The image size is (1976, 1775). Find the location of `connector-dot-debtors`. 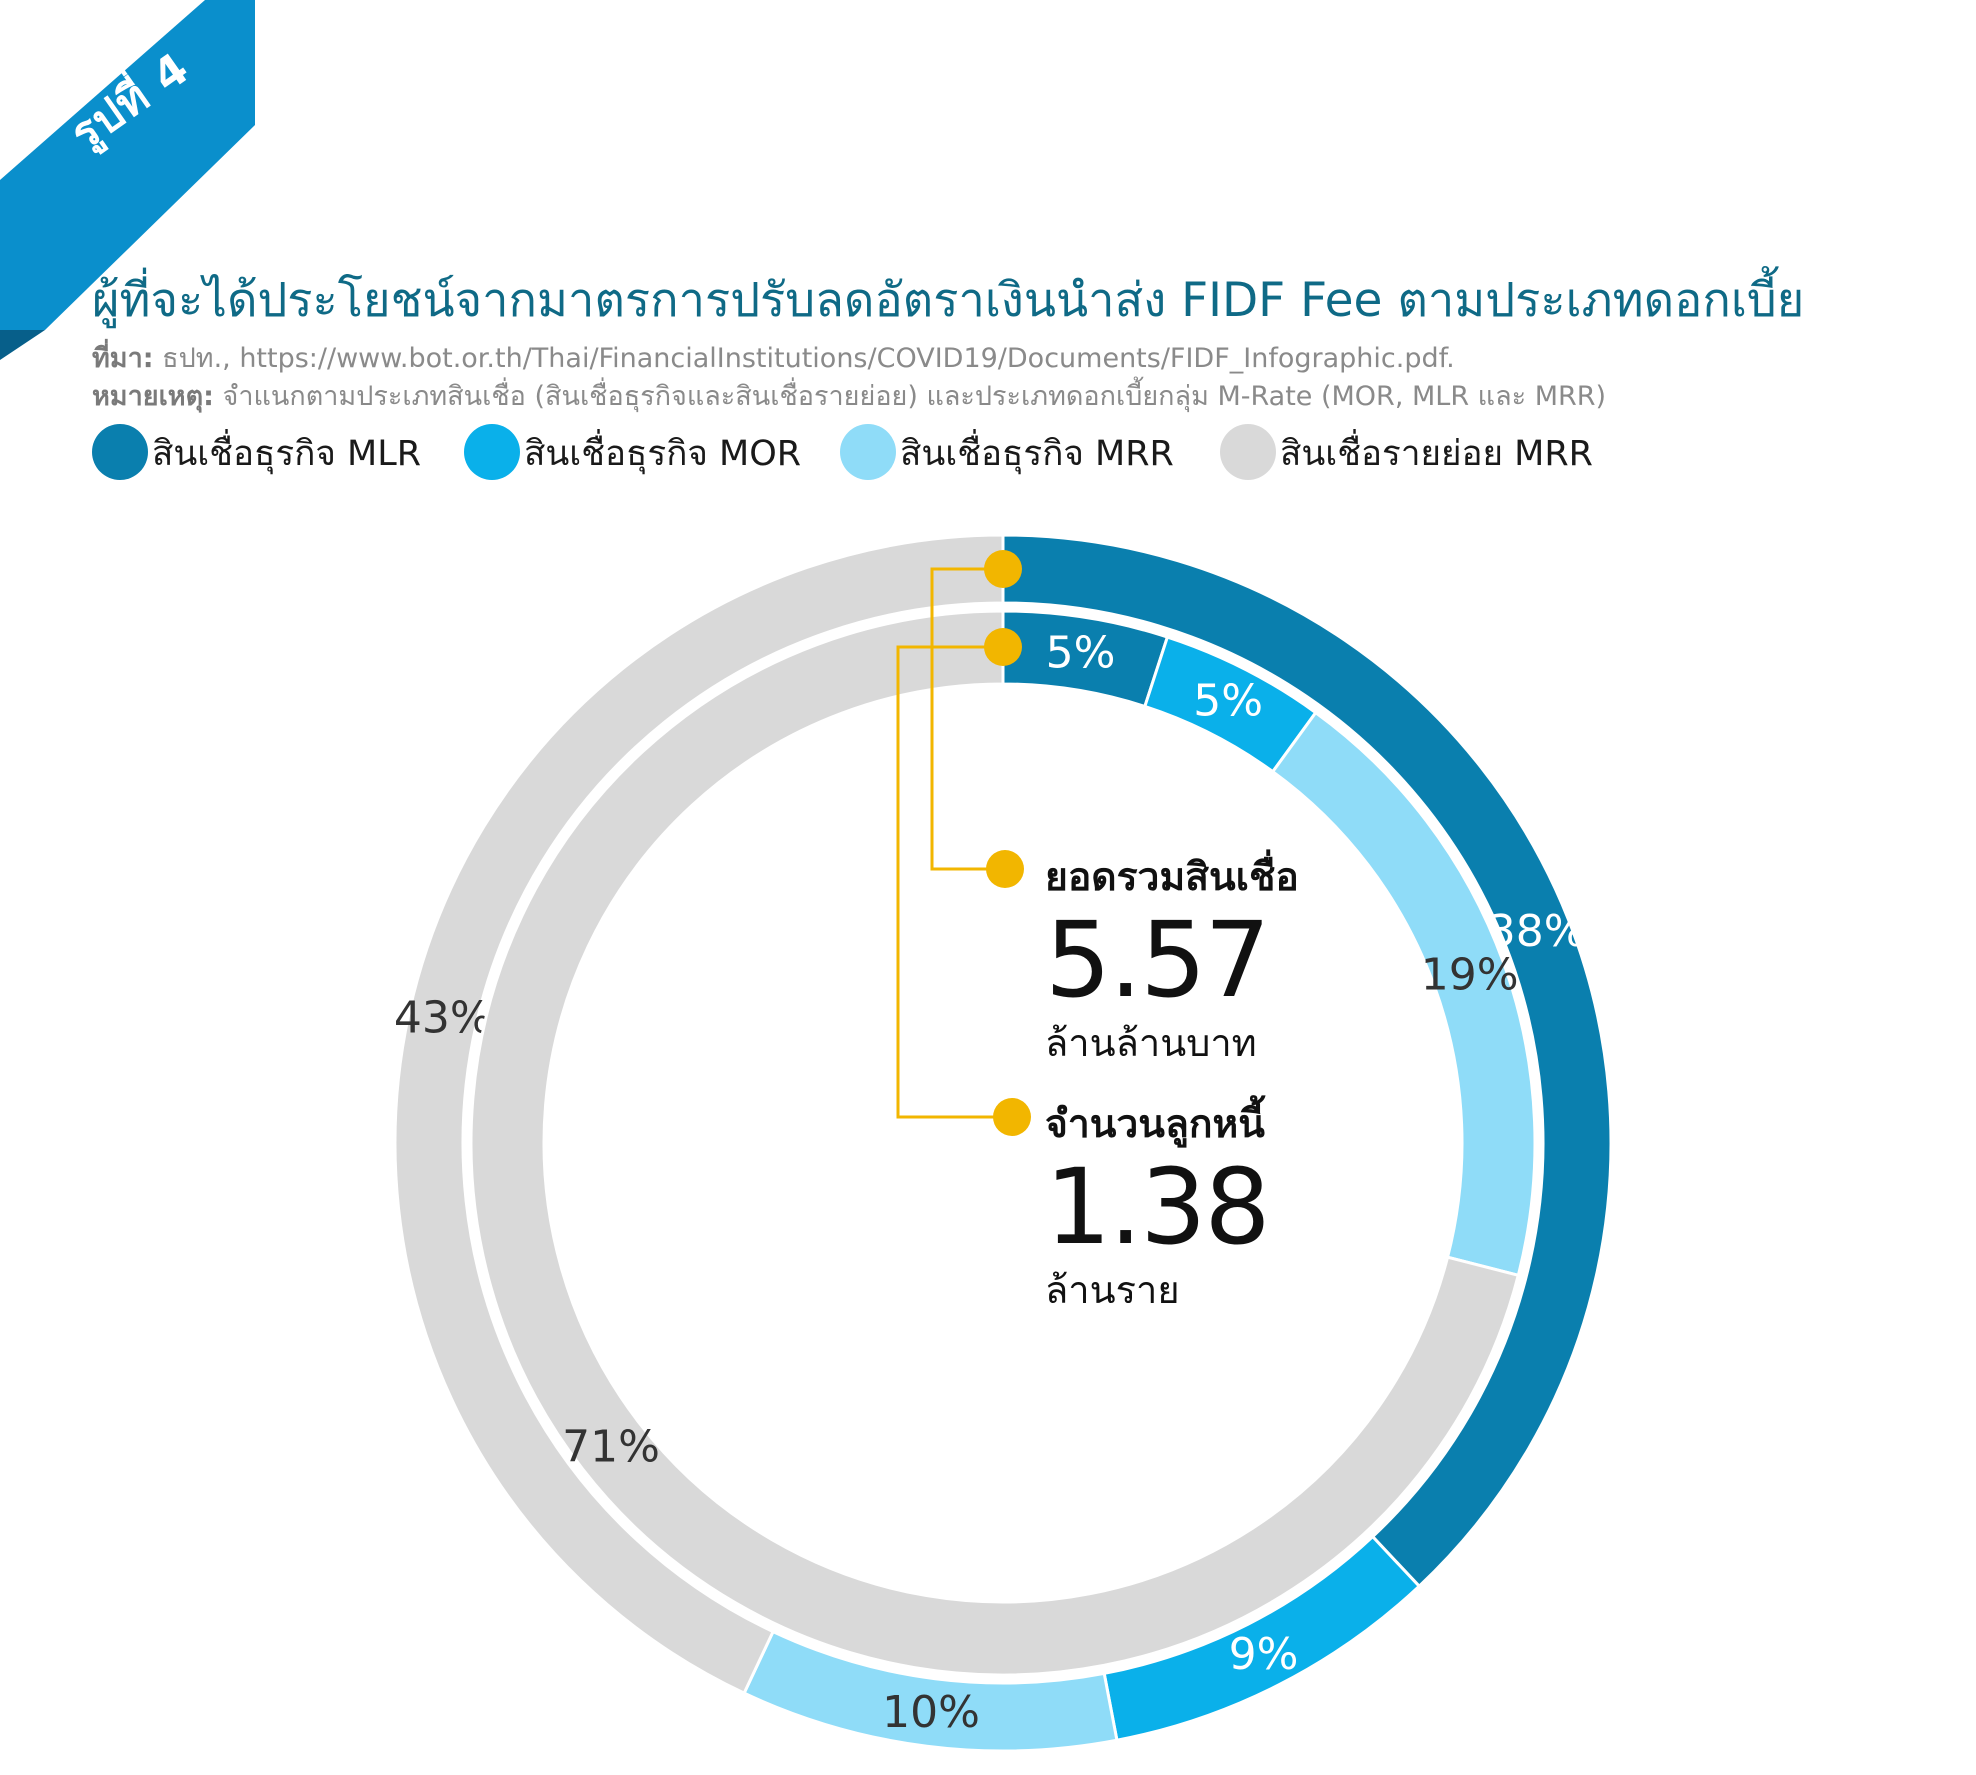

connector-dot-debtors is located at coordinates (1012, 1117).